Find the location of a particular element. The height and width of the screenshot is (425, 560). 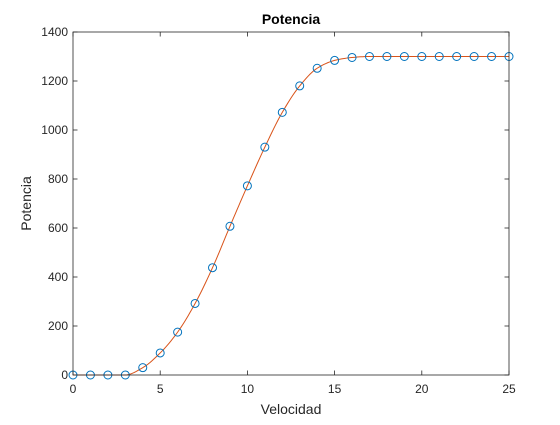

x-tick-label: 5 is located at coordinates (160, 389).